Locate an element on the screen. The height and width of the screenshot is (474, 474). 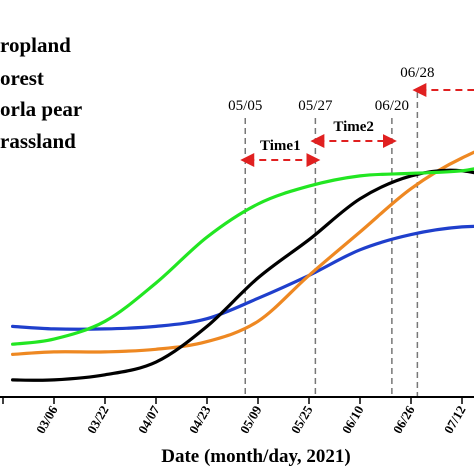
annotation-label: Time2 is located at coordinates (353, 127).